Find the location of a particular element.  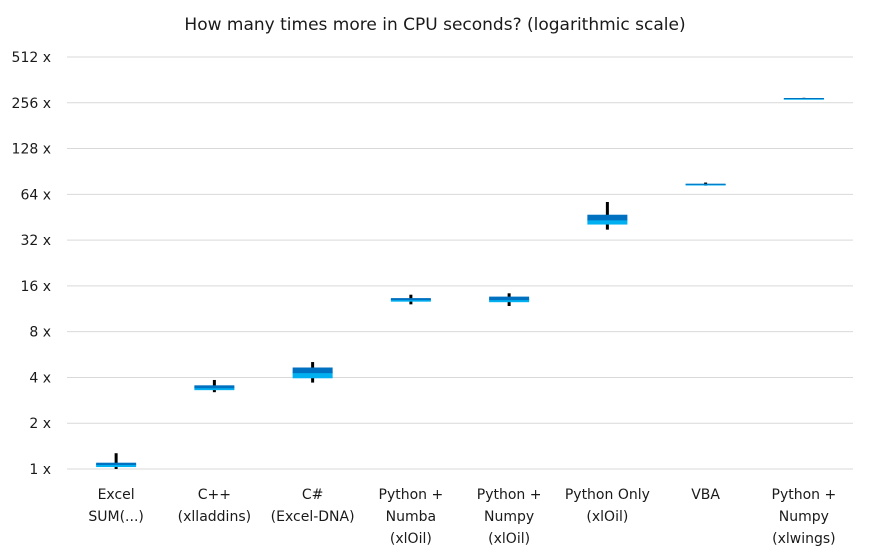

y-tick-label: 128 x is located at coordinates (31, 150).